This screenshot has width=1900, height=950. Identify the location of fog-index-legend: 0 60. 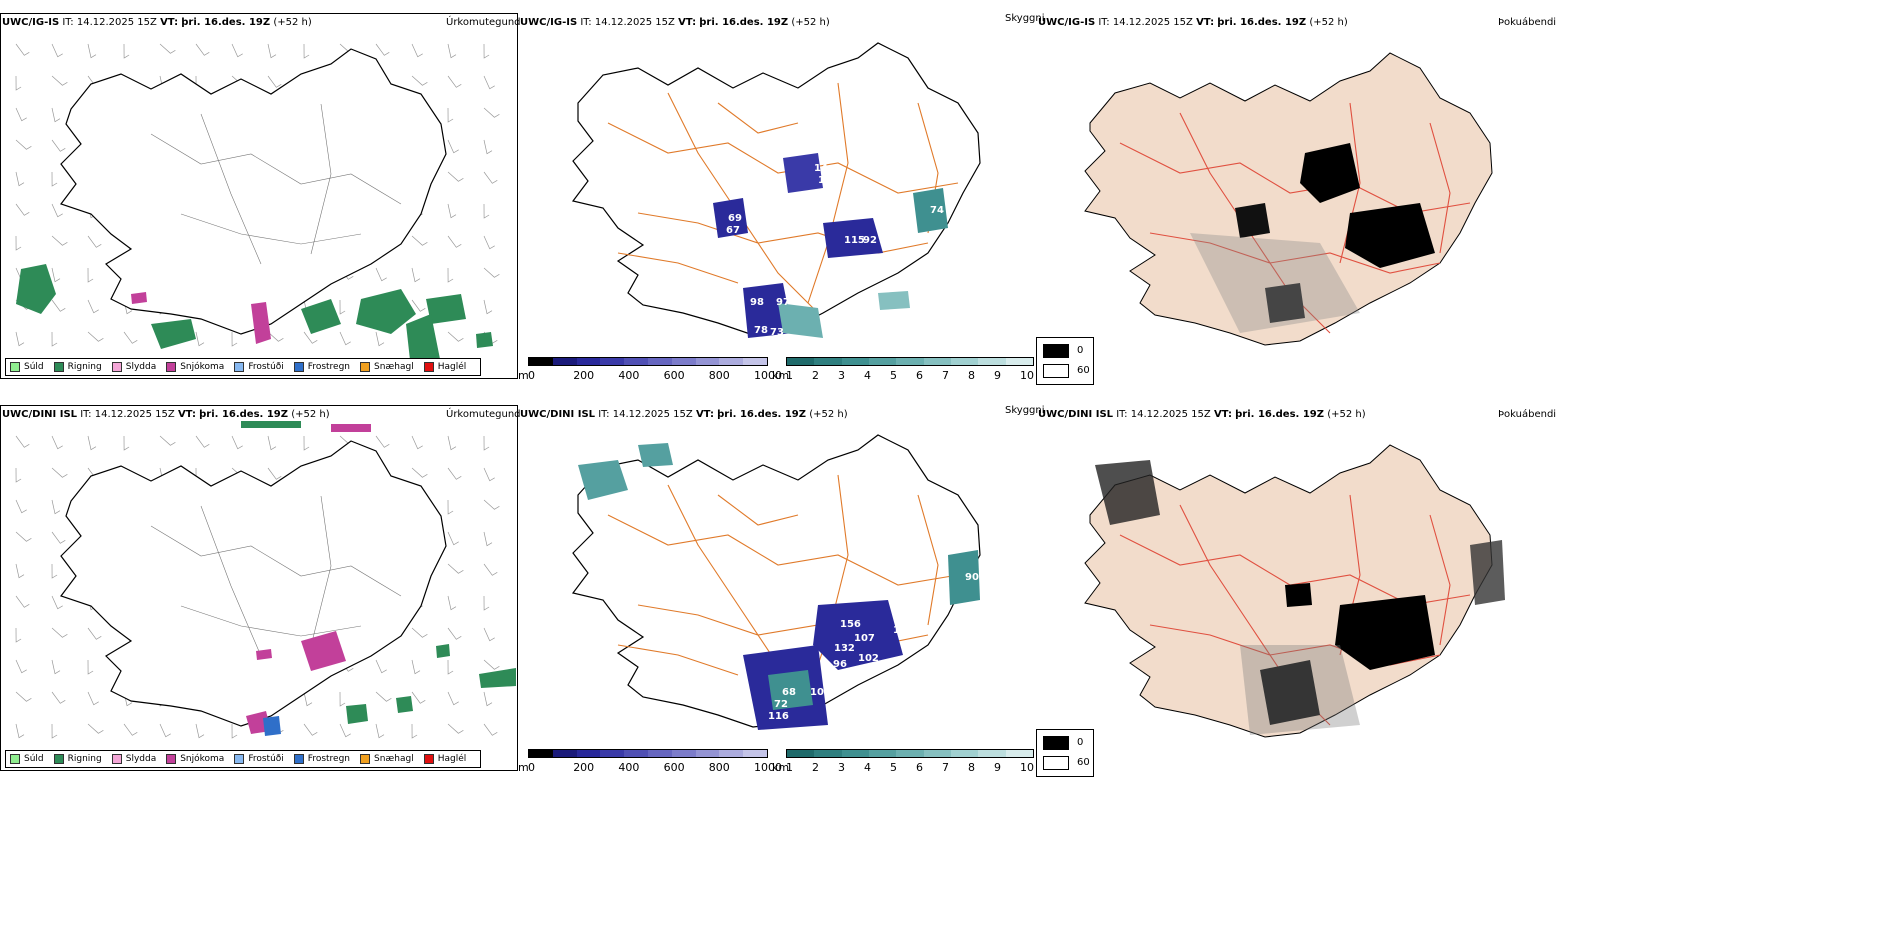
(1065, 753).